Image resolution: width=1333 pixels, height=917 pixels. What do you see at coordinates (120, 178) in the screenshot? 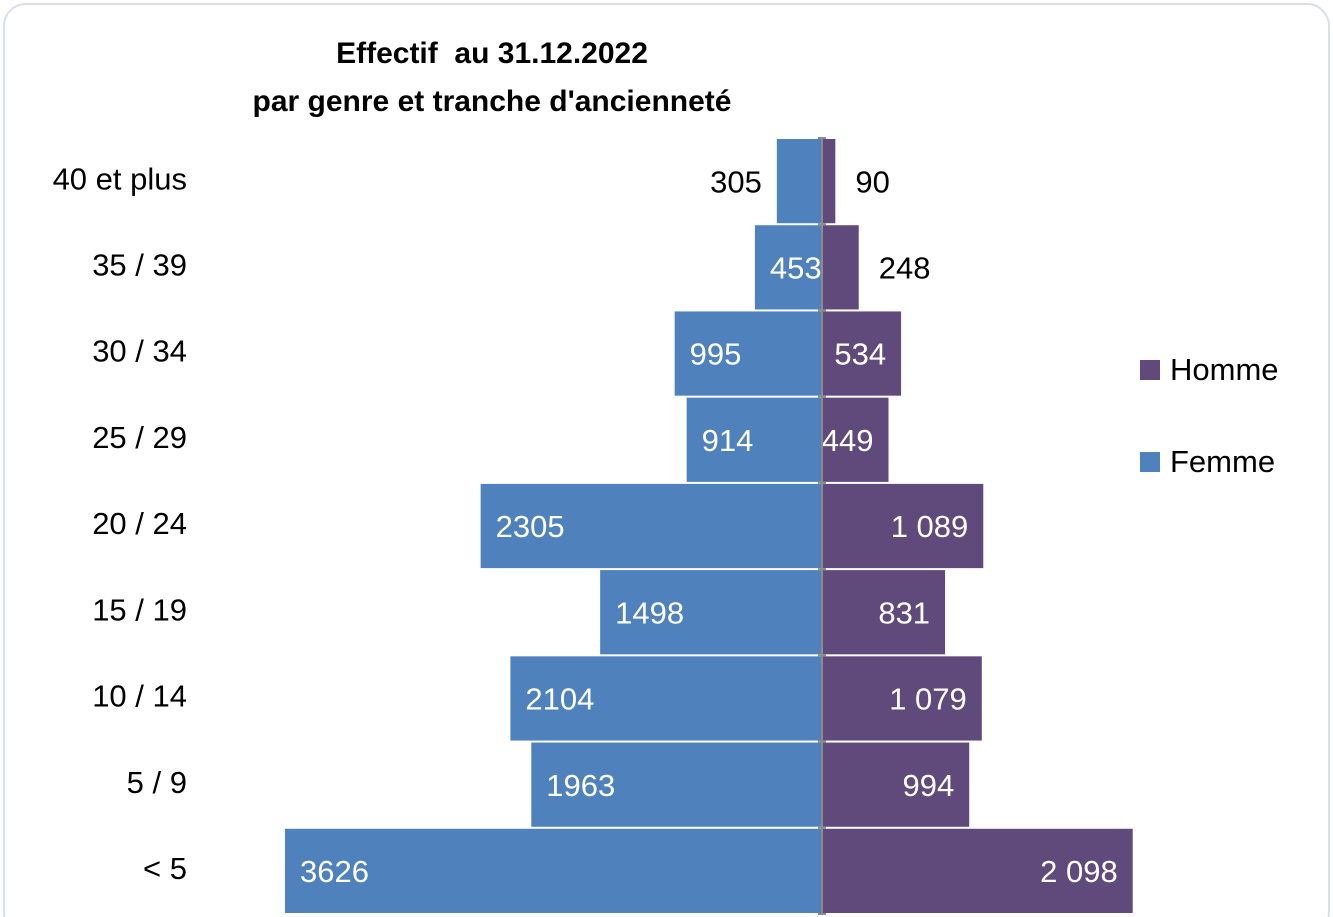
I see `y-tick-label: 40 et plus` at bounding box center [120, 178].